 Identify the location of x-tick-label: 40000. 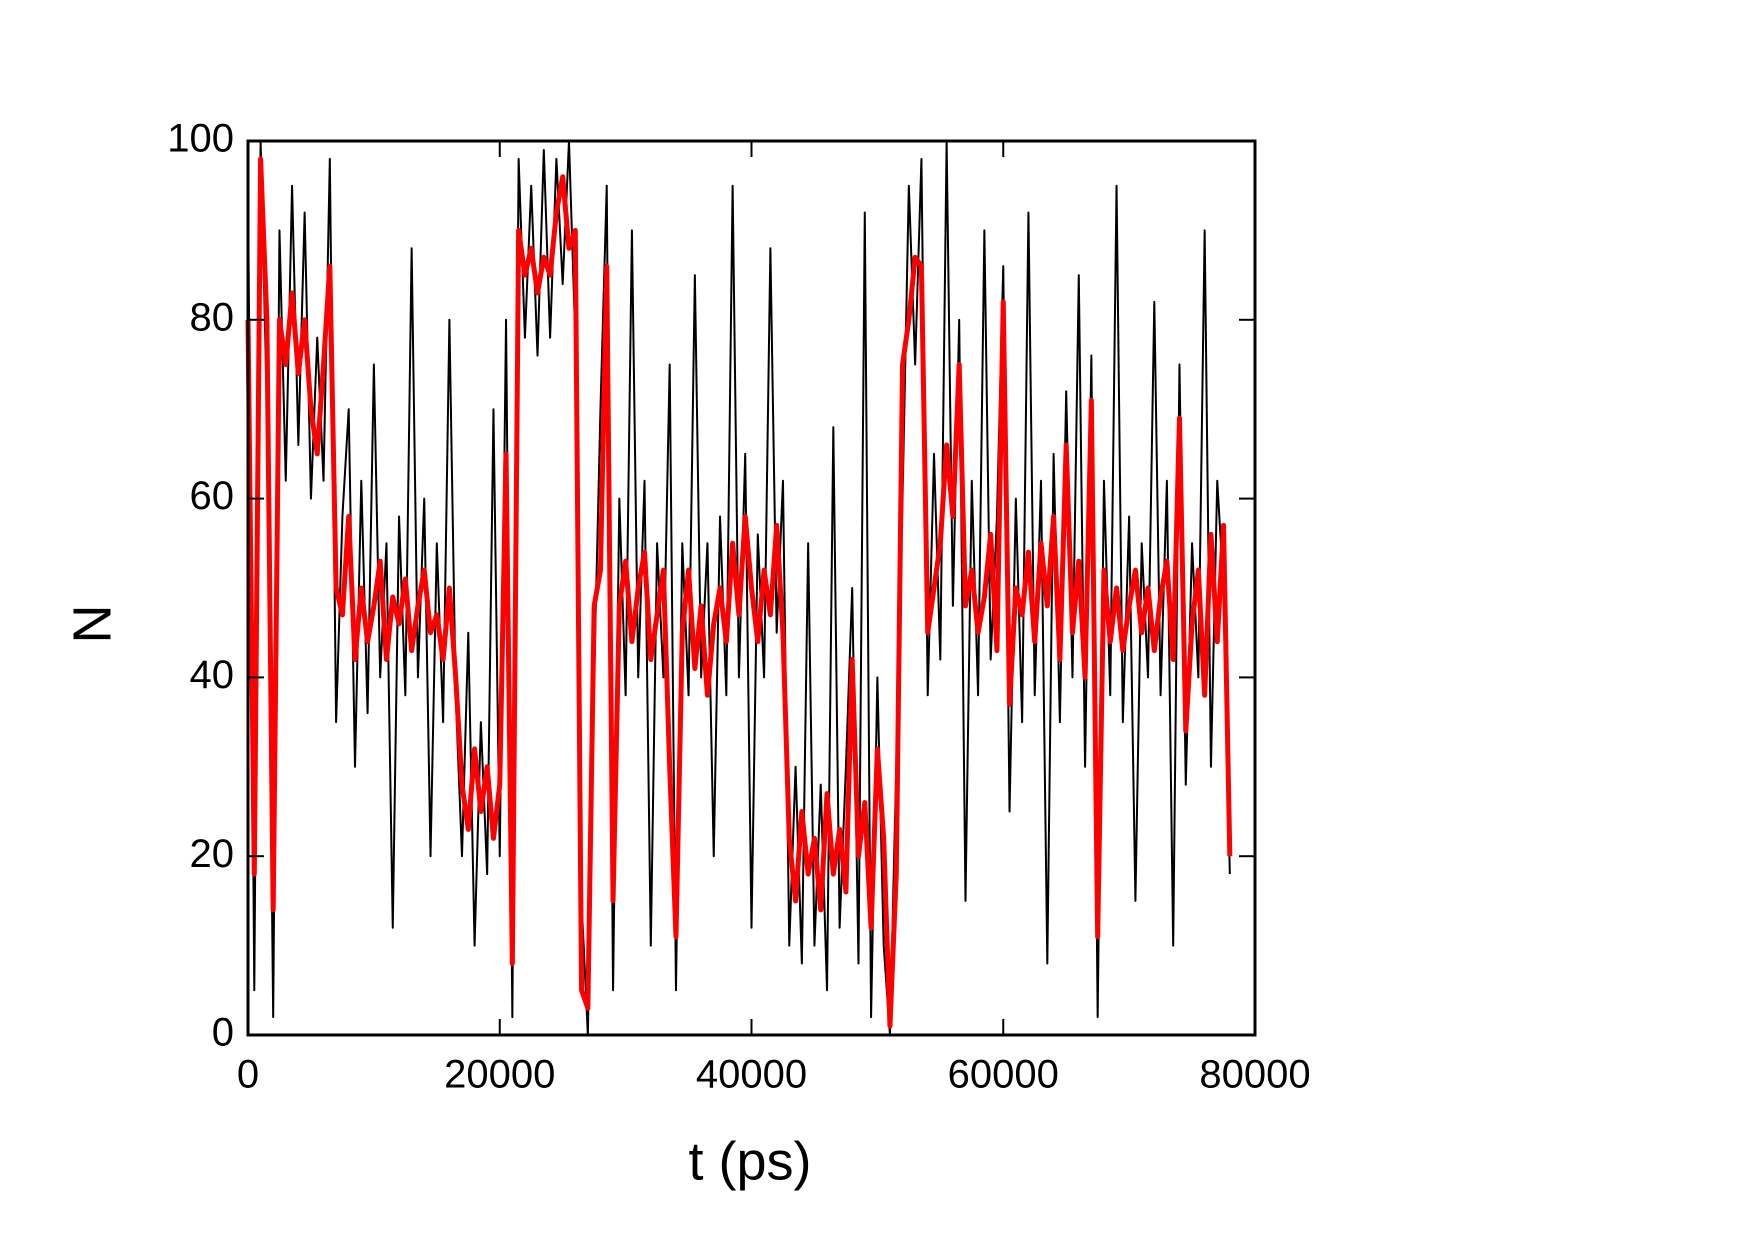
(751, 1075).